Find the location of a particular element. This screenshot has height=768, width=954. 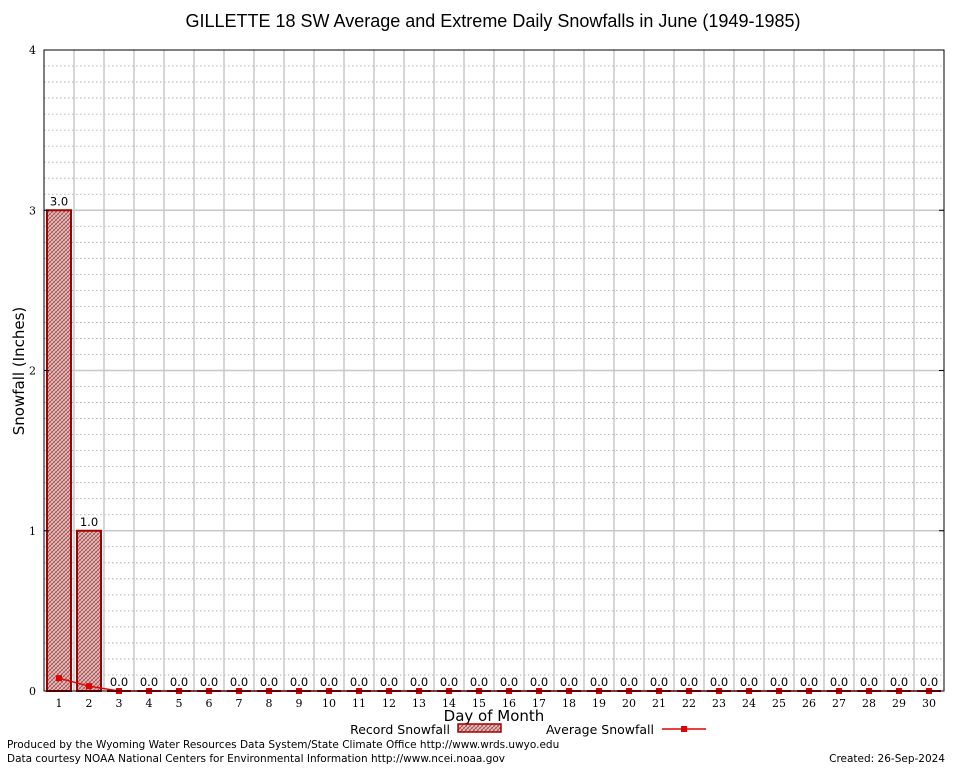

x-tick-label: 4 is located at coordinates (149, 703).